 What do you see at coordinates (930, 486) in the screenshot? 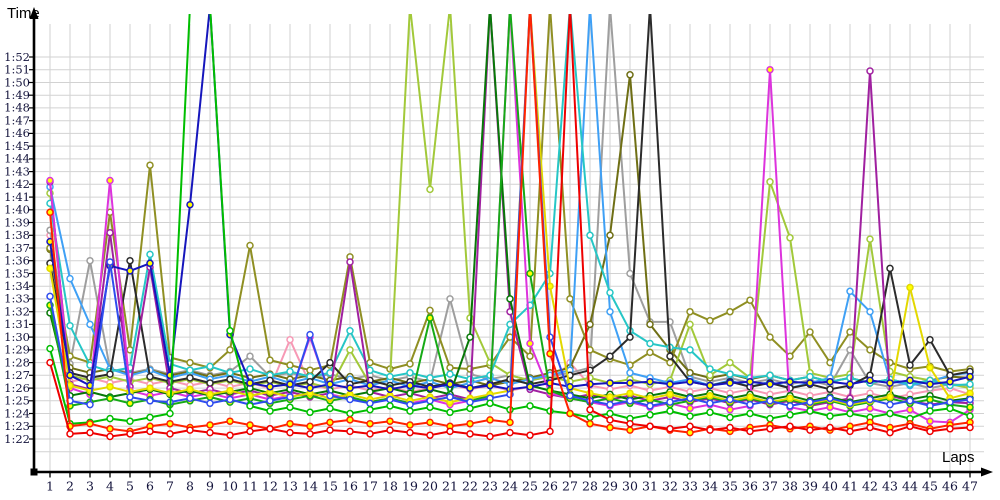
I see `svg-text: 45` at bounding box center [930, 486].